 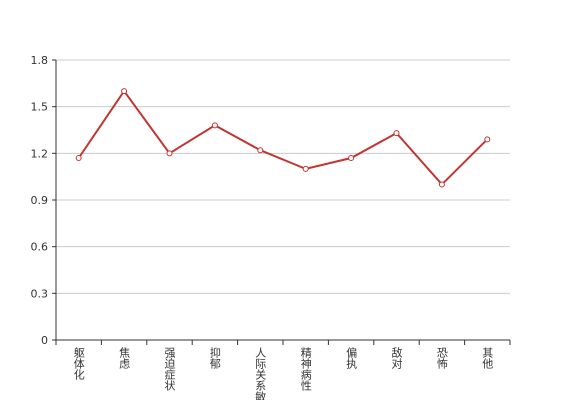 I want to click on y-tick-label: 0.6, so click(x=40, y=247).